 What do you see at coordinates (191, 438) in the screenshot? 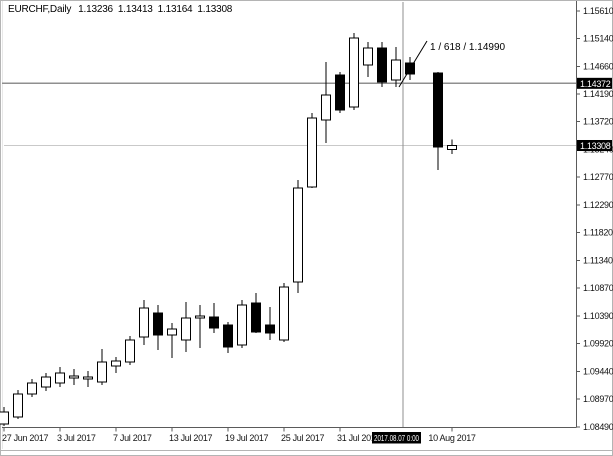
I see `time-tick-label: 13 Jul 2017` at bounding box center [191, 438].